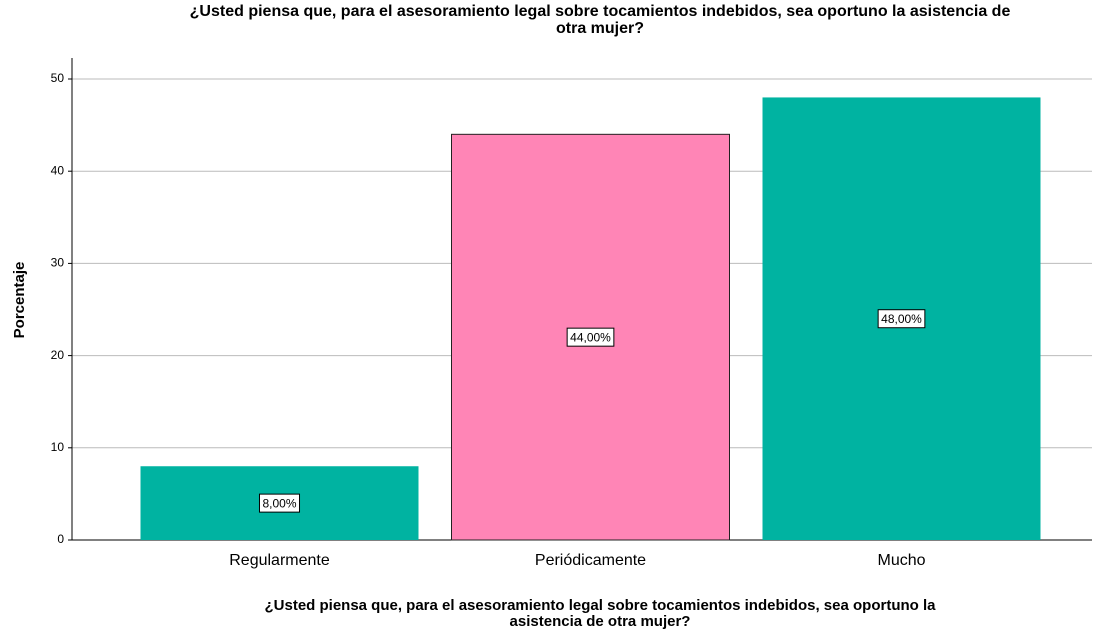 The height and width of the screenshot is (636, 1104). I want to click on x-tick-label: Mucho, so click(901, 560).